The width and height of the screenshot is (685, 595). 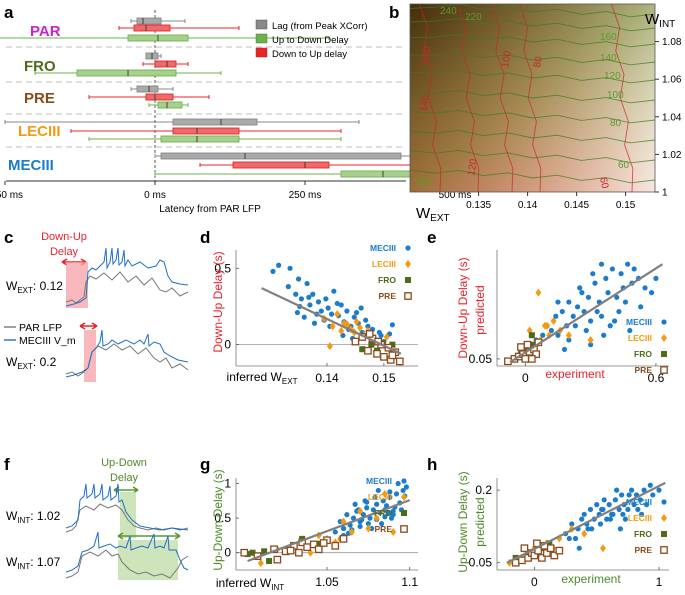 What do you see at coordinates (615, 95) in the screenshot?
I see `b-contour-label-green: 100` at bounding box center [615, 95].